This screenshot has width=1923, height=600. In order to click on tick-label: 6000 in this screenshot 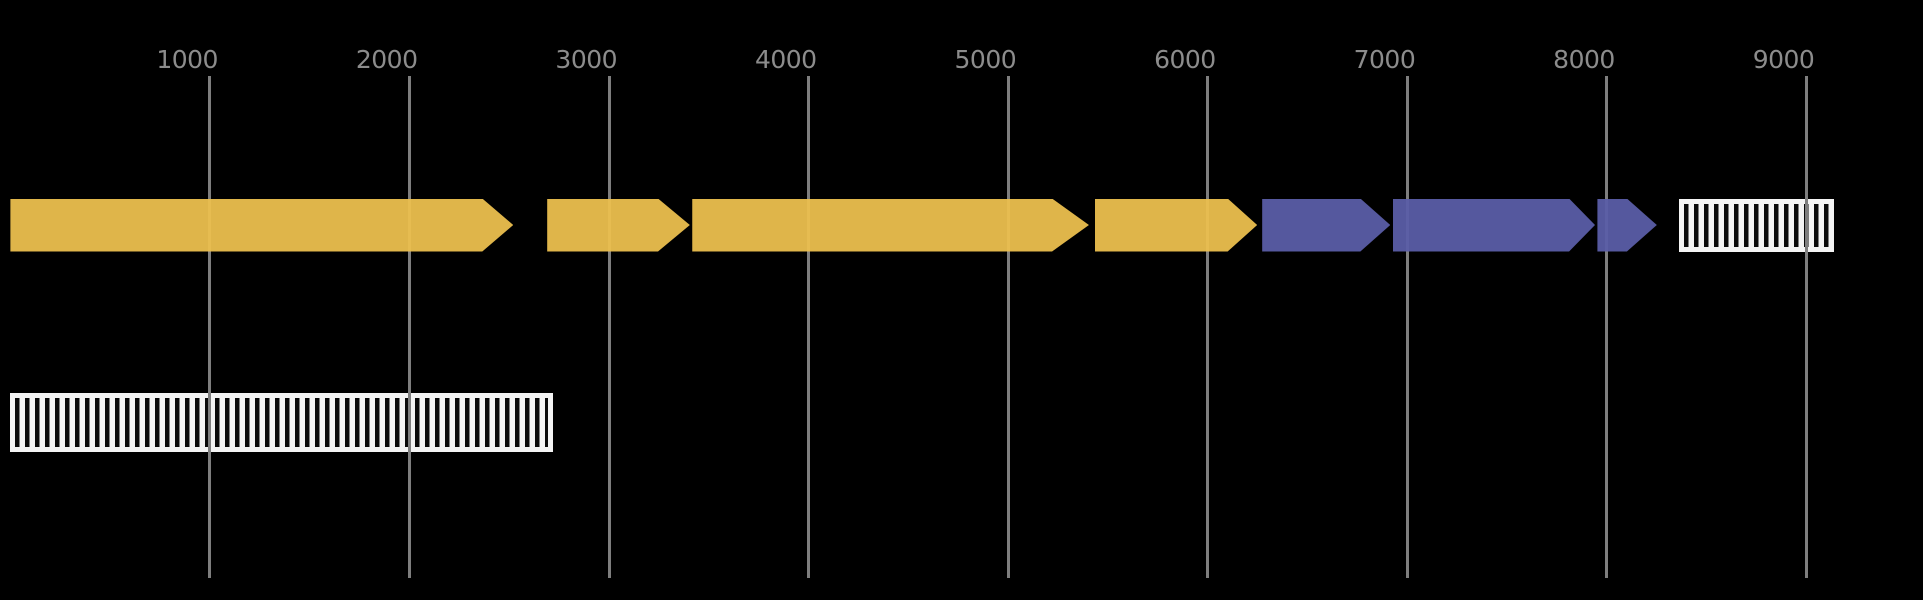, I will do `click(1185, 59)`.